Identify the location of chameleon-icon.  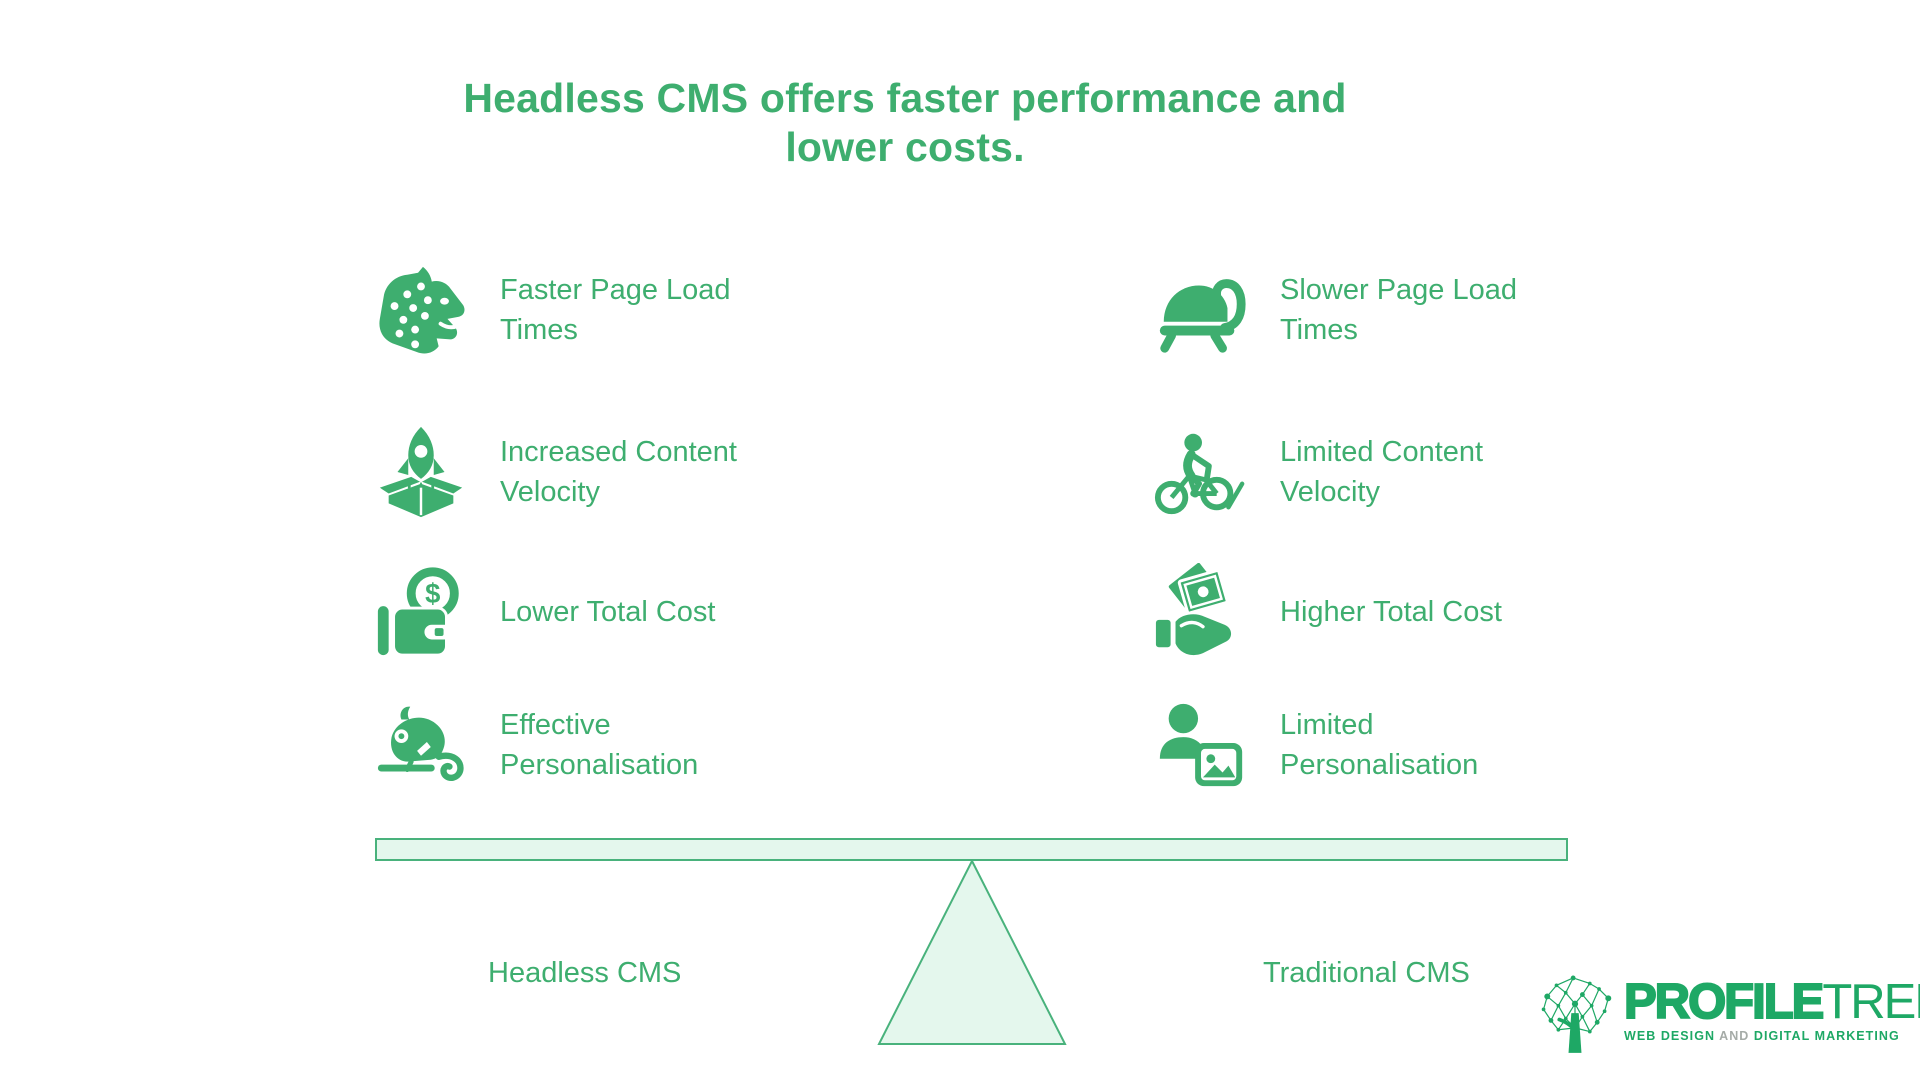
(421, 745).